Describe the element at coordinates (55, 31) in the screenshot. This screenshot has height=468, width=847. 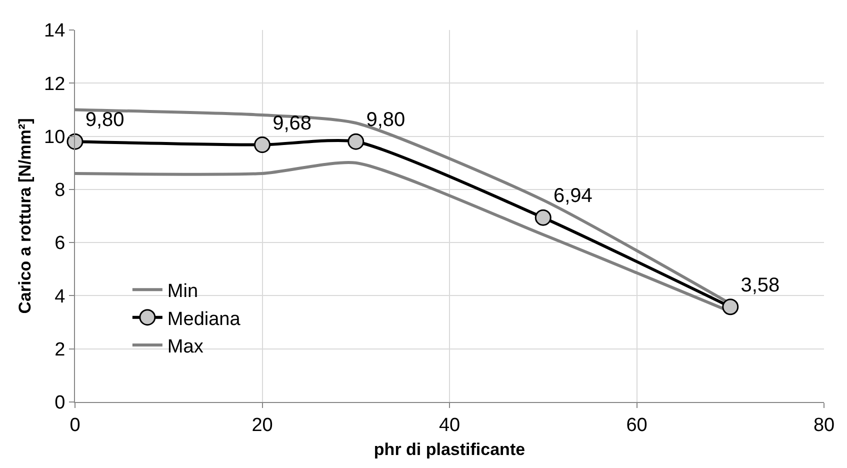
I see `y-tick-label: 14` at that location.